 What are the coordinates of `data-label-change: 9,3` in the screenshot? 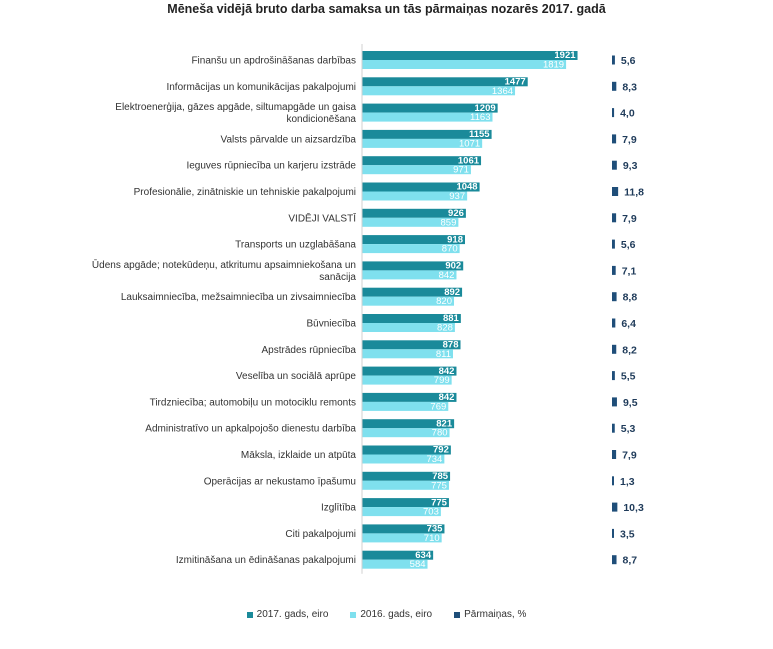 It's located at (630, 166).